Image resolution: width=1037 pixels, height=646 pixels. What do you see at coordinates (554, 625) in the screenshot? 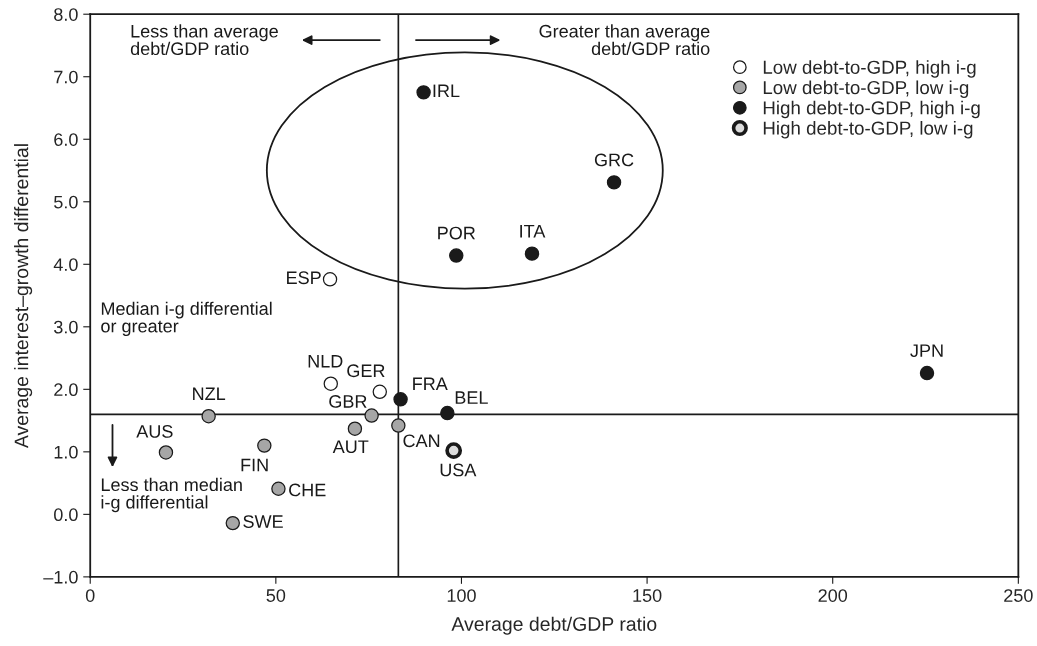
I see `x-axis-title: Average debt/GDP ratio` at bounding box center [554, 625].